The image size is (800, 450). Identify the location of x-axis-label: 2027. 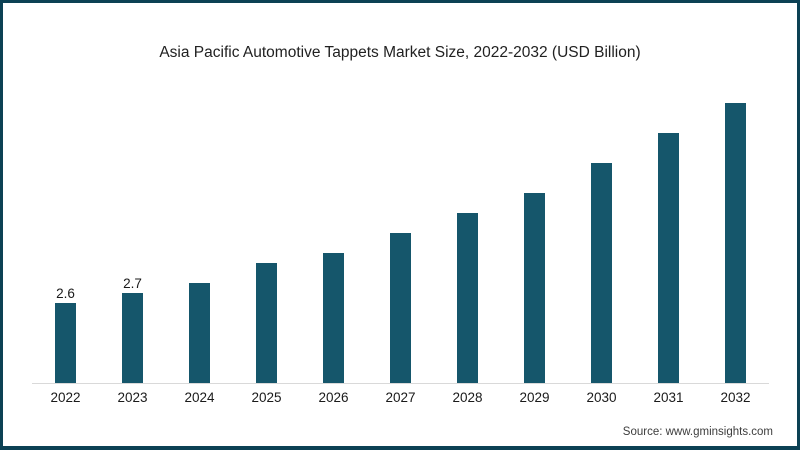
(400, 397).